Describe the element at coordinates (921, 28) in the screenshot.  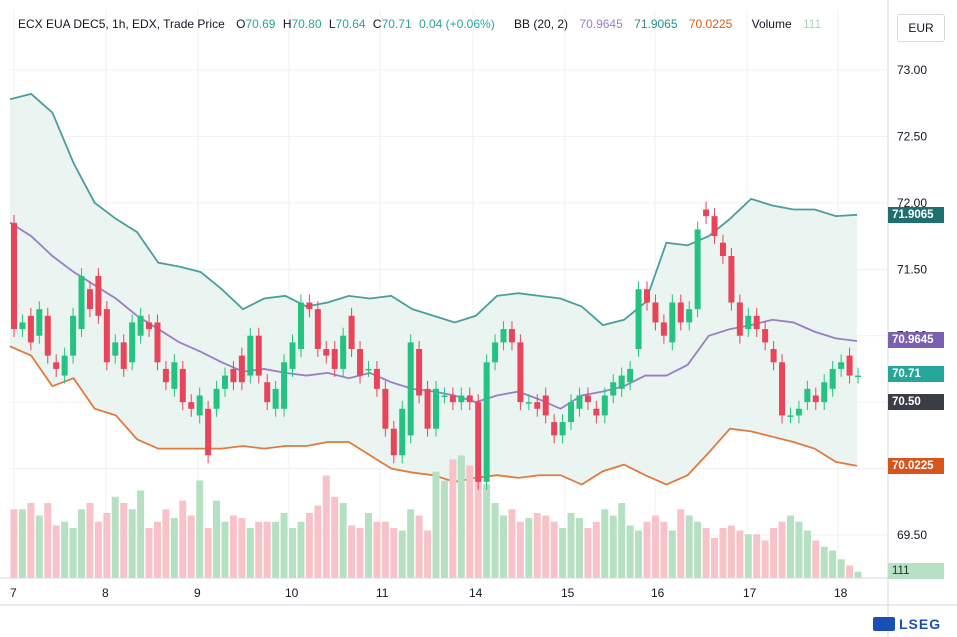
I see `currency-button: EUR` at that location.